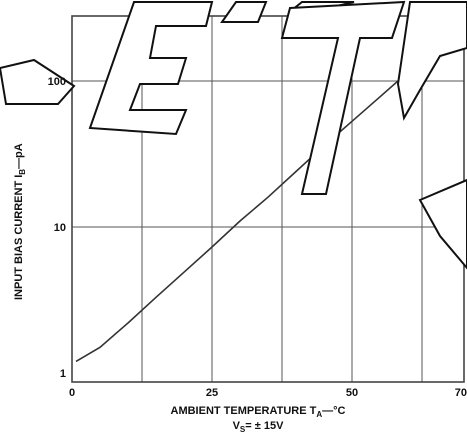 This screenshot has height=436, width=467. I want to click on y-tick-label: 10, so click(60, 228).